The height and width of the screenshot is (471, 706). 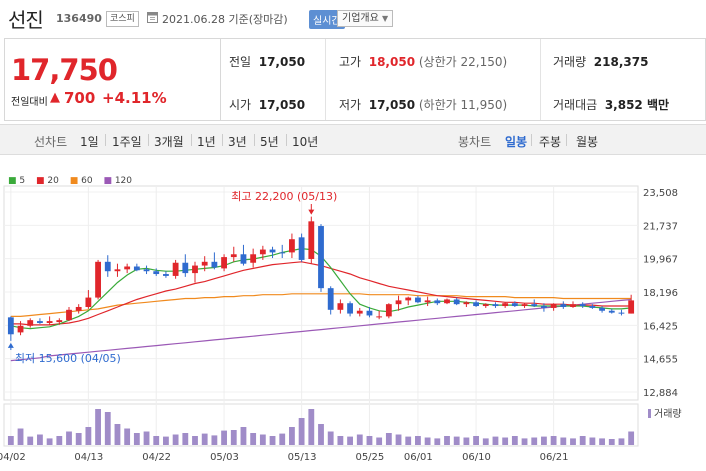 I want to click on max-price-label: 최고 22,200 (05/13), so click(x=284, y=196).